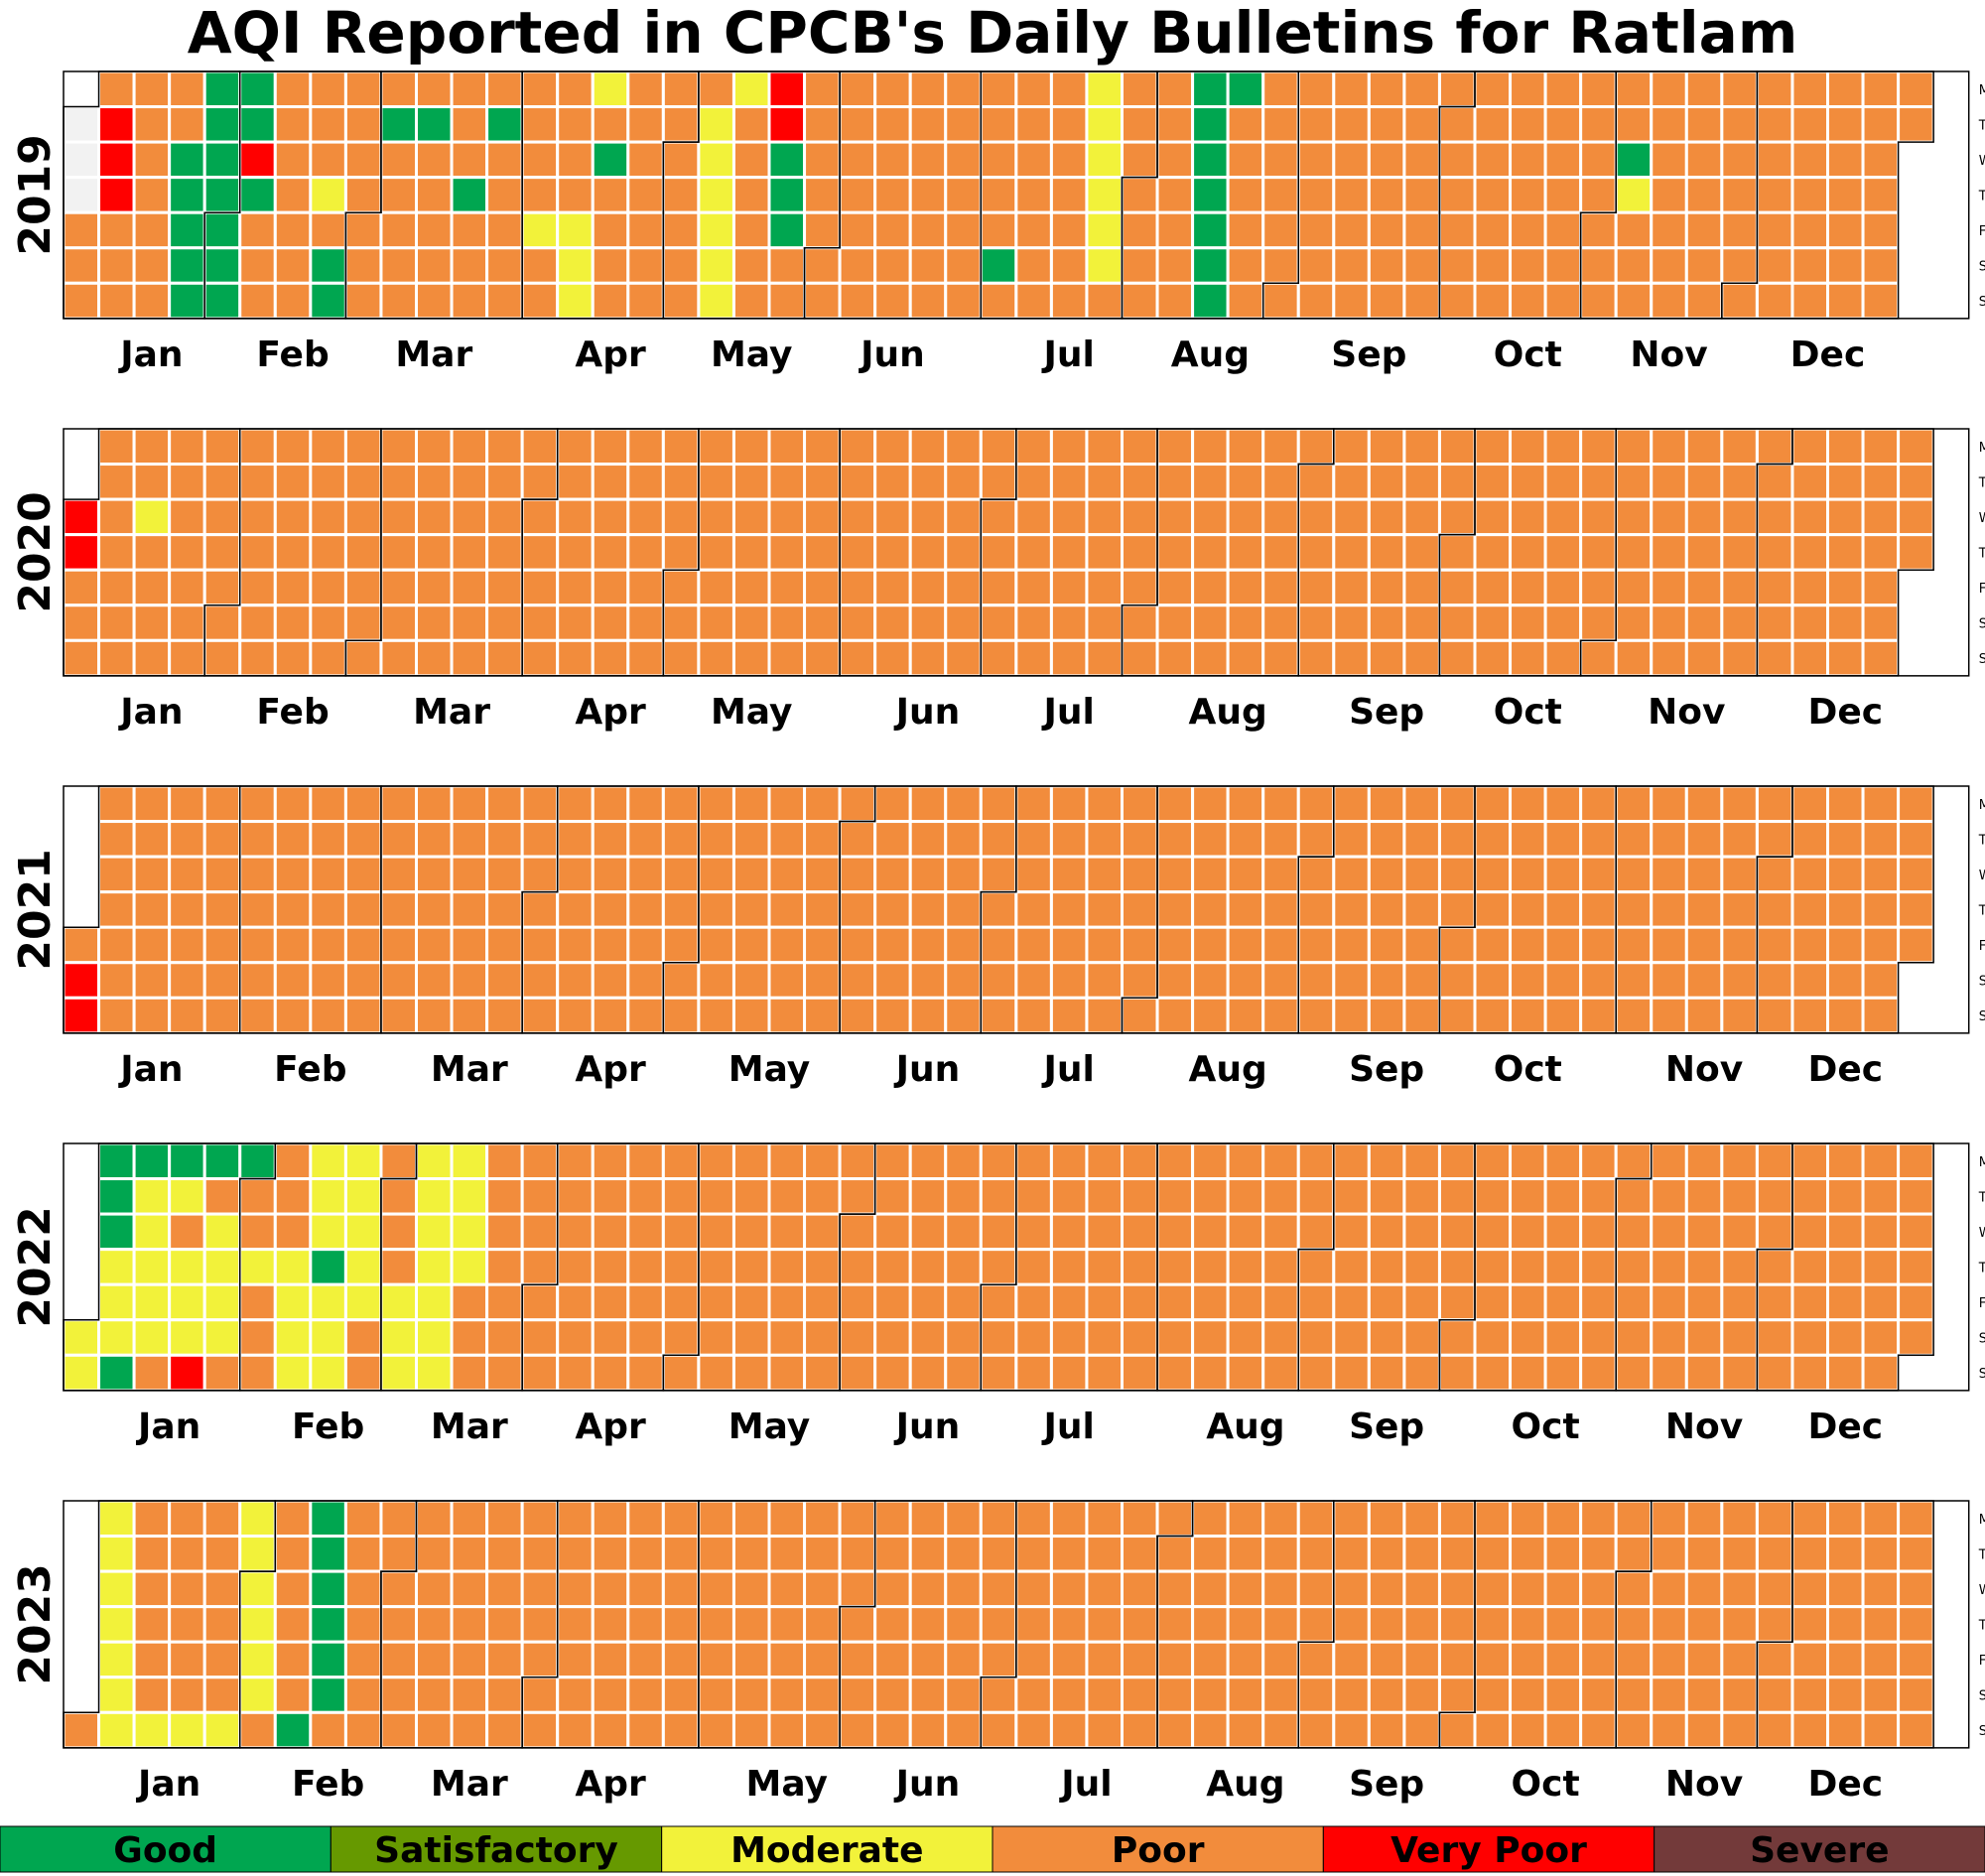 Image resolution: width=1985 pixels, height=1876 pixels. Describe the element at coordinates (1245, 1427) in the screenshot. I see `month-label: Aug` at that location.